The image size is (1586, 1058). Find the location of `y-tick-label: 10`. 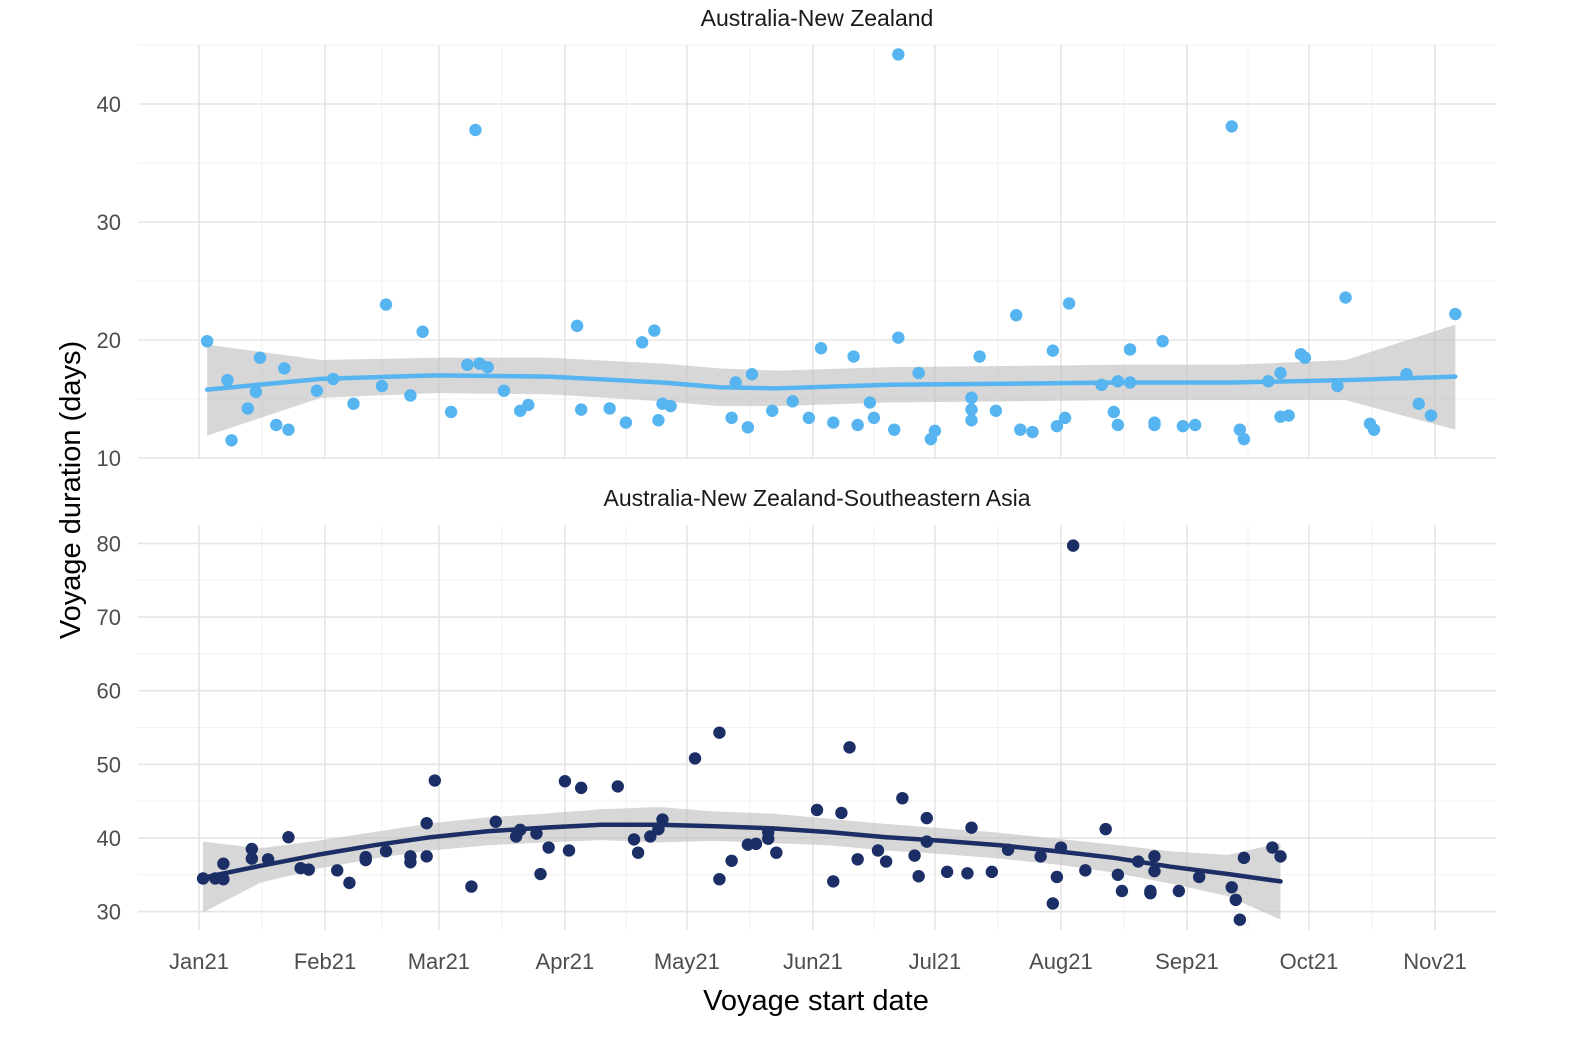

y-tick-label: 10 is located at coordinates (109, 458).